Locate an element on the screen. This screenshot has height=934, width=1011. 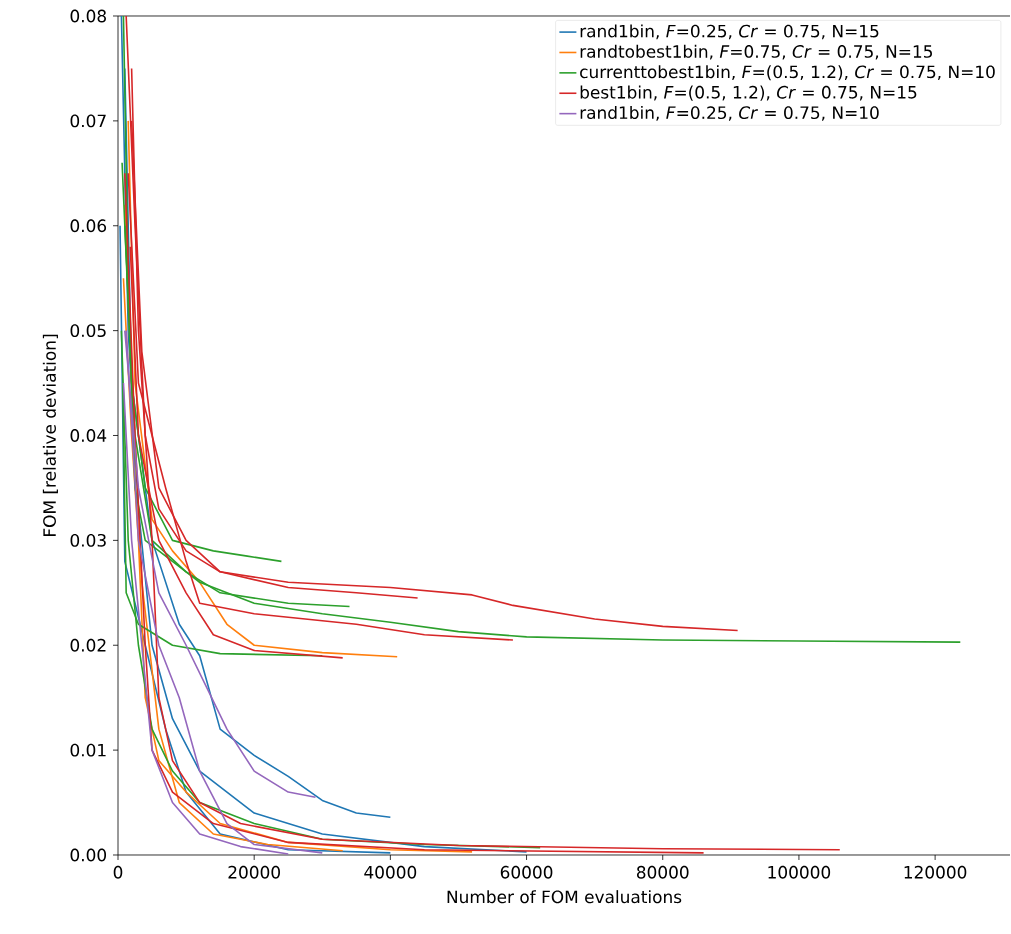
x-tick-label: 120000 is located at coordinates (935, 872).